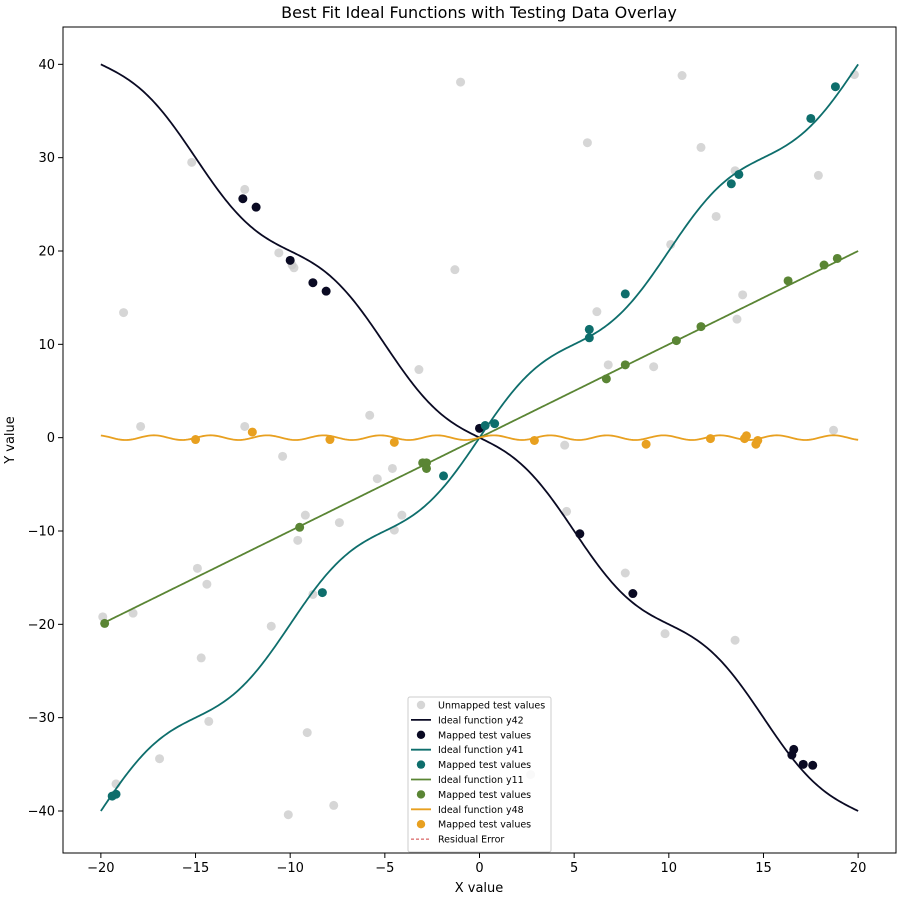 The image size is (900, 900). I want to click on legend-mapped-y42: Mapped test values, so click(473, 735).